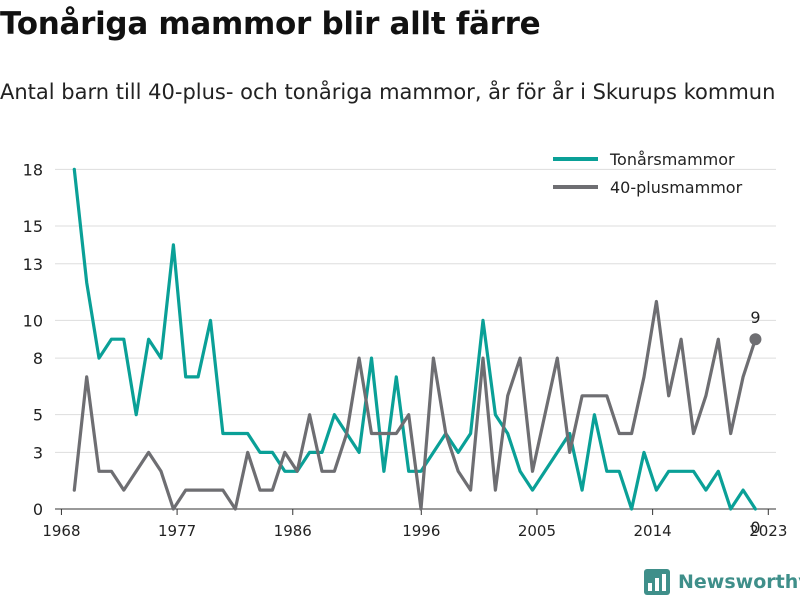  I want to click on y-tick-label: 5, so click(38, 415).